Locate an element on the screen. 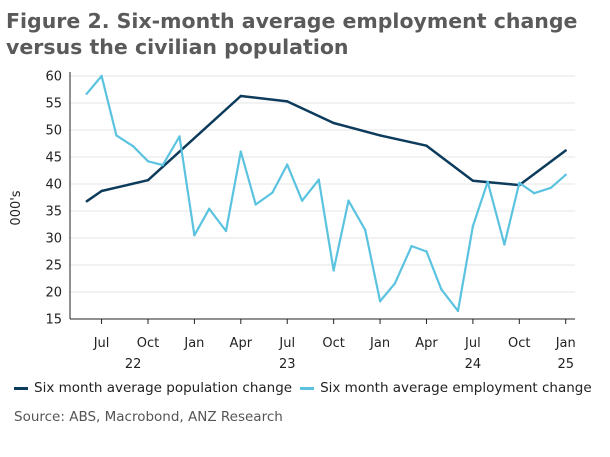  y-tick-label: 20 is located at coordinates (53, 293).